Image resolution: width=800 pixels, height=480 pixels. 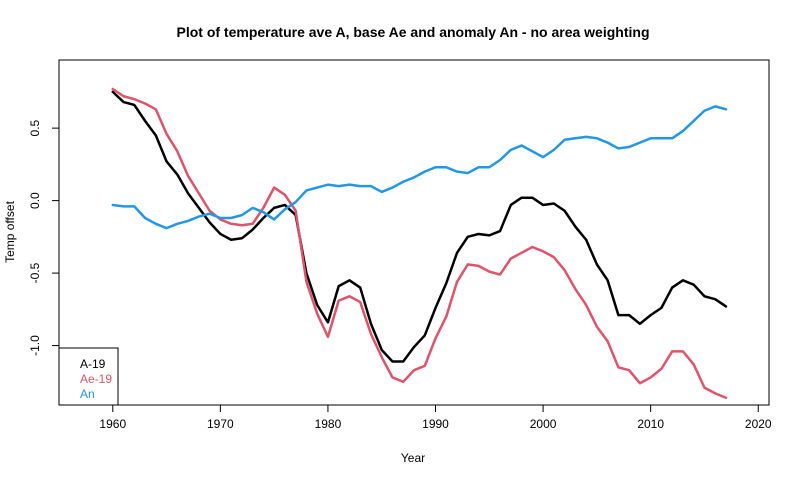 I want to click on legend-entry: A-19, so click(x=93, y=364).